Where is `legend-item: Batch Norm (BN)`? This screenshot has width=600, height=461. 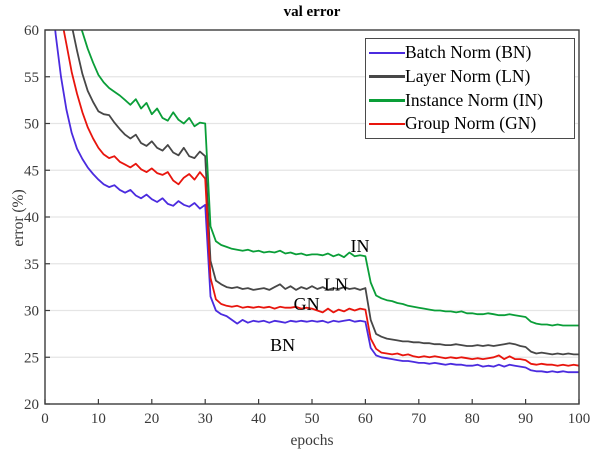 legend-item: Batch Norm (BN) is located at coordinates (470, 53).